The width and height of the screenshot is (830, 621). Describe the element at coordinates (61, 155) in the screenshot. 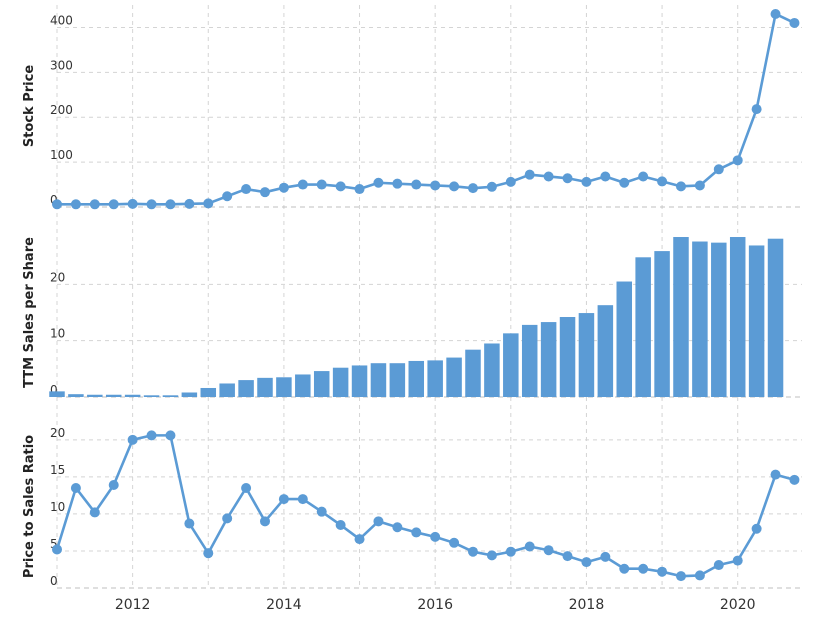

I see `y-tick-label: 100` at that location.